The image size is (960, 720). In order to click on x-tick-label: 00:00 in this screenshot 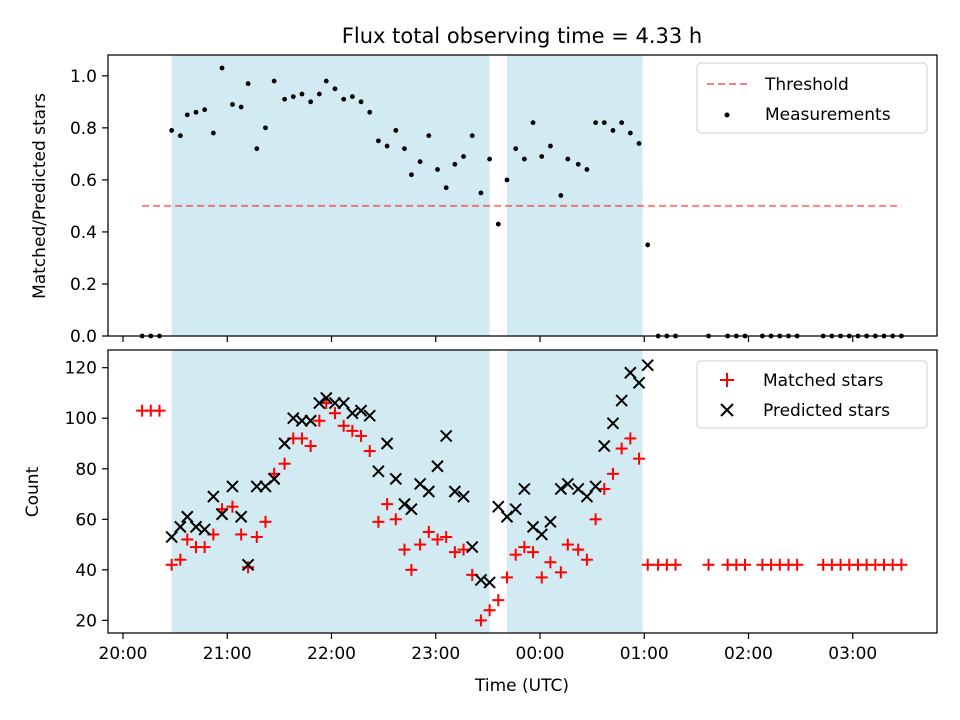, I will do `click(540, 654)`.